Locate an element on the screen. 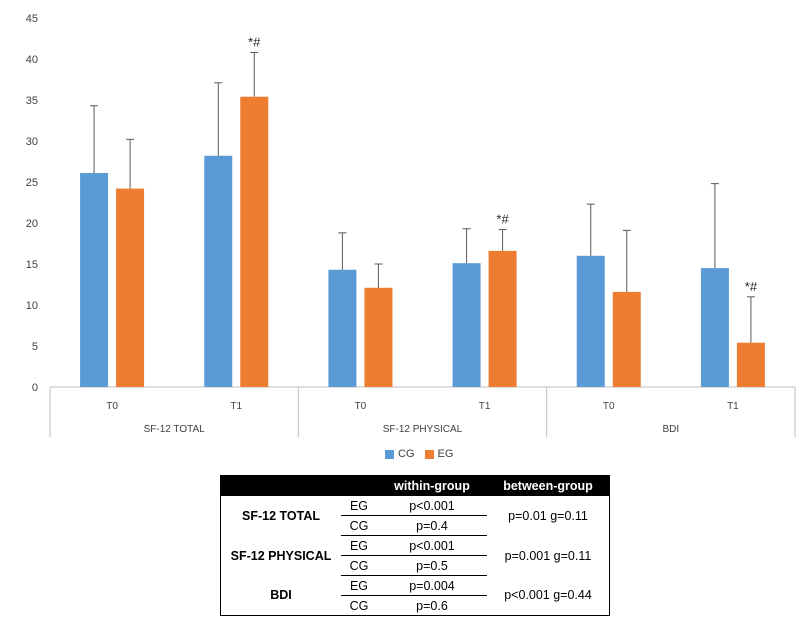 The width and height of the screenshot is (809, 632). x-group-label: SF-12 TOTAL is located at coordinates (175, 429).